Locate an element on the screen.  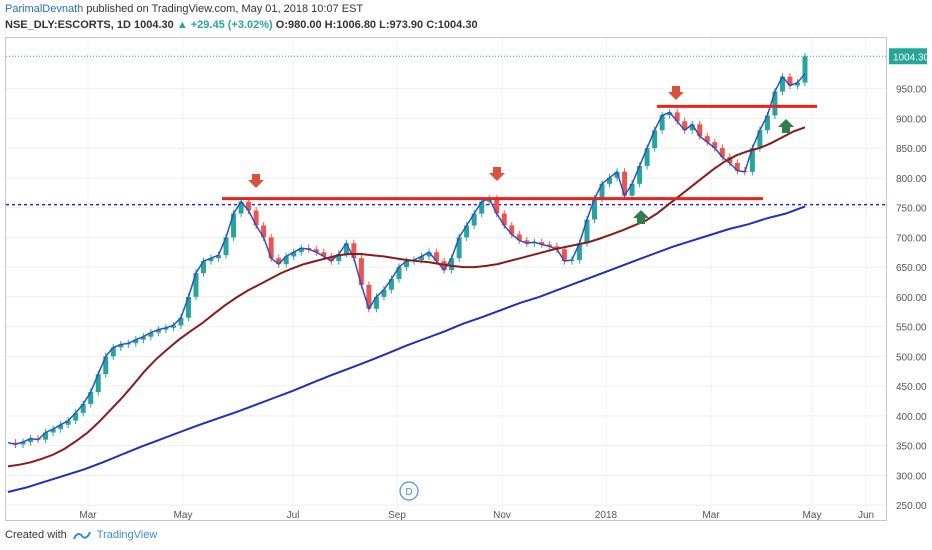
y-tick-label: 250.00 is located at coordinates (911, 506).